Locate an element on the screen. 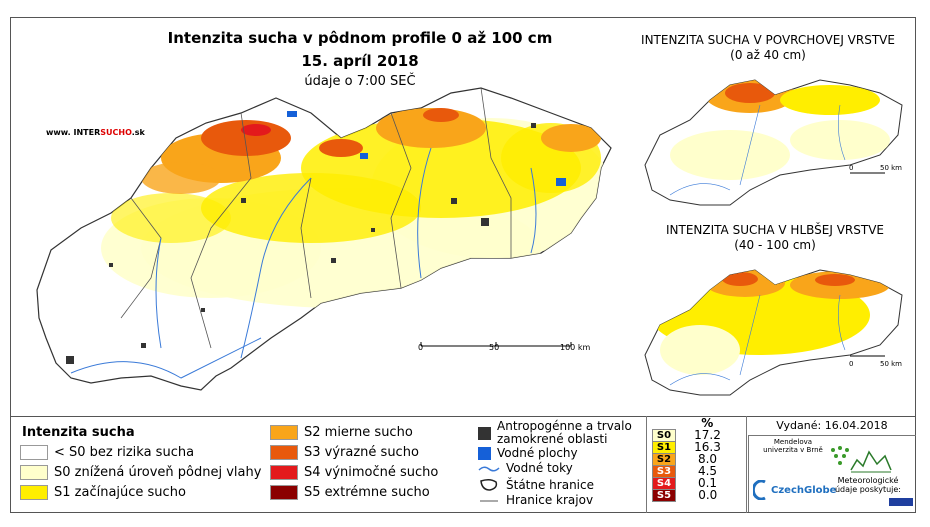 This screenshot has height=527, width=930. percent-value: 16.3 is located at coordinates (707, 447).